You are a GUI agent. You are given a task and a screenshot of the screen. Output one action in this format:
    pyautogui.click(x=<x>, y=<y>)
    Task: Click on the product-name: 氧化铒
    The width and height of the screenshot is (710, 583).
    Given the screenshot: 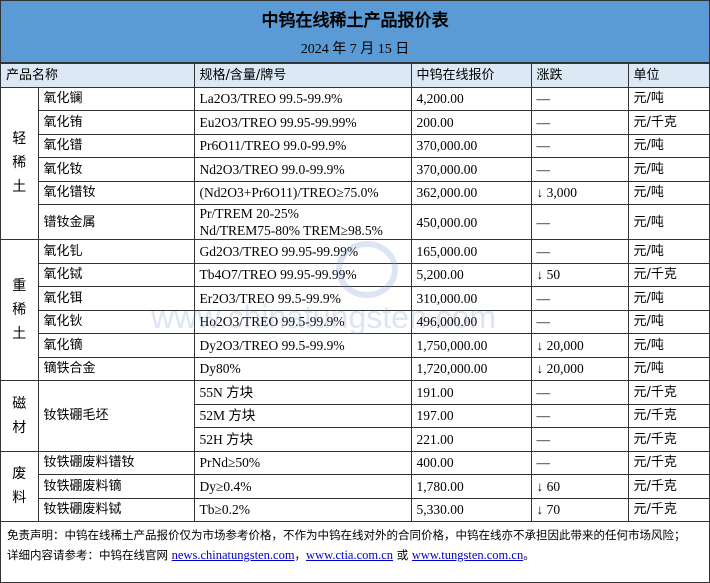 What is the action you would take?
    pyautogui.click(x=116, y=298)
    